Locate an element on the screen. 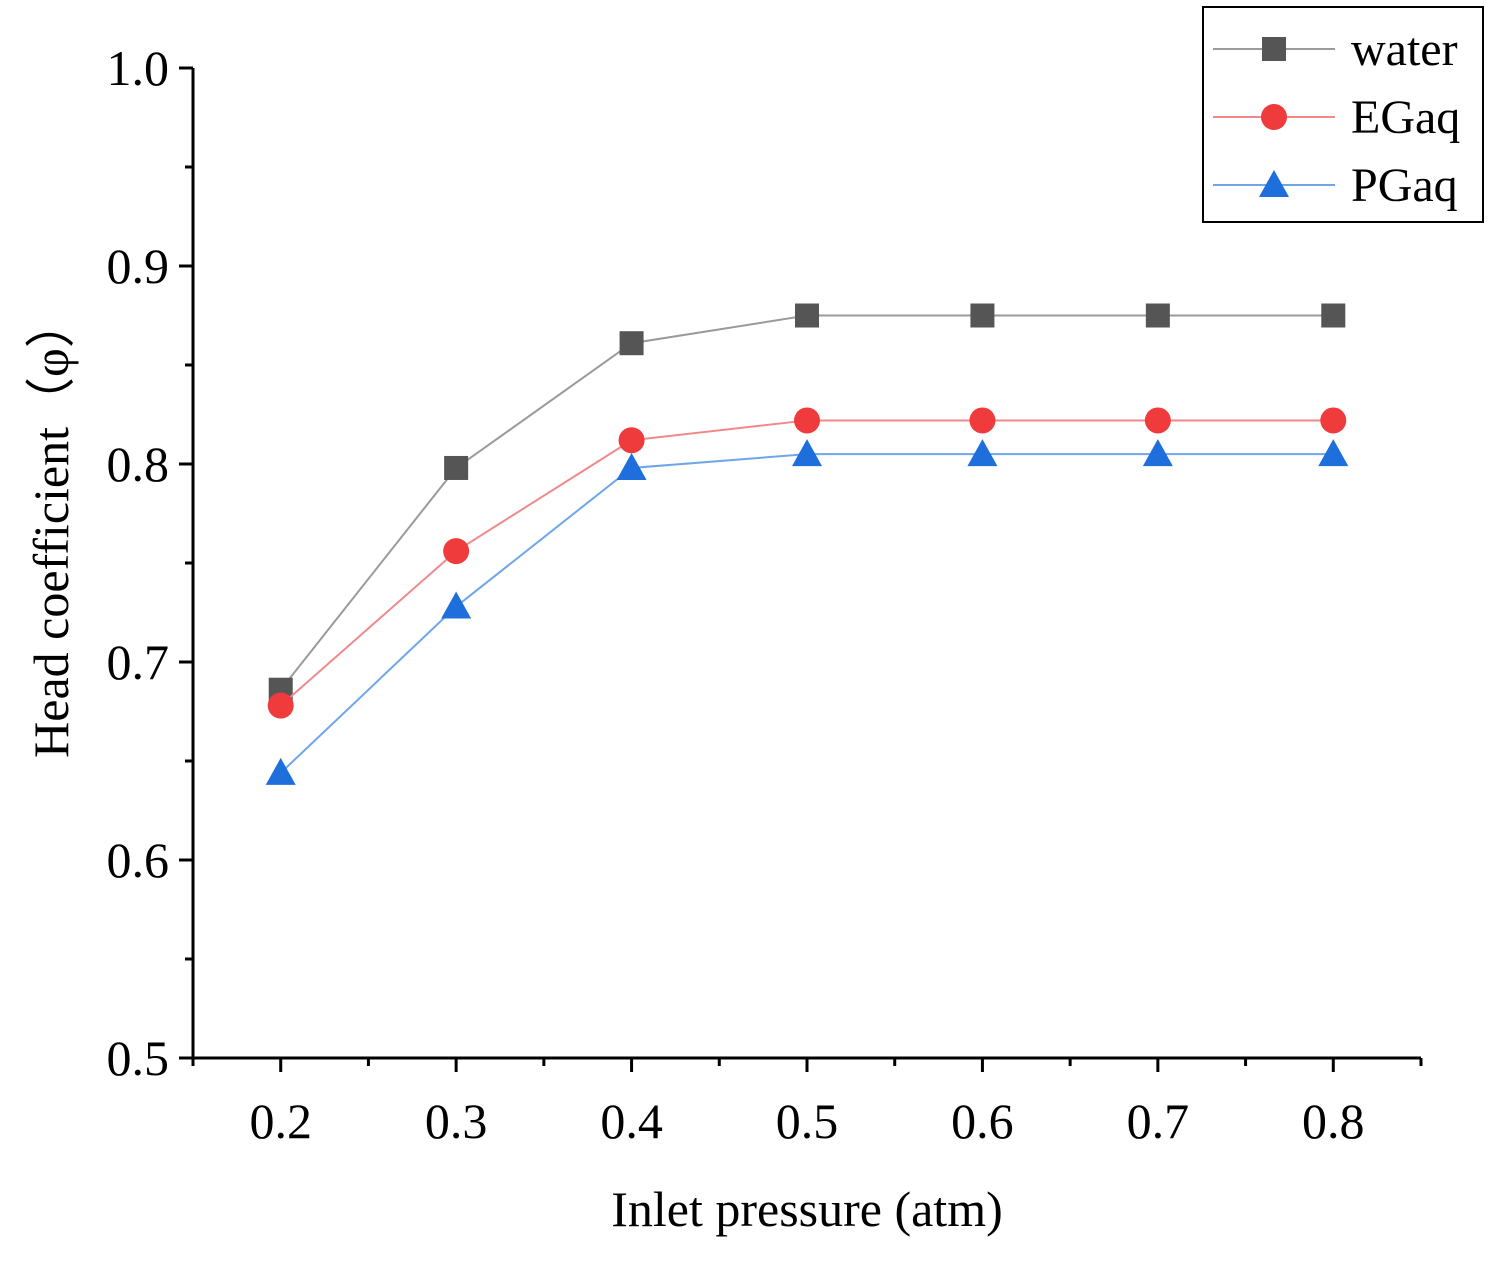 The width and height of the screenshot is (1501, 1270). x-tick-label: 0.8 is located at coordinates (1333, 1121).